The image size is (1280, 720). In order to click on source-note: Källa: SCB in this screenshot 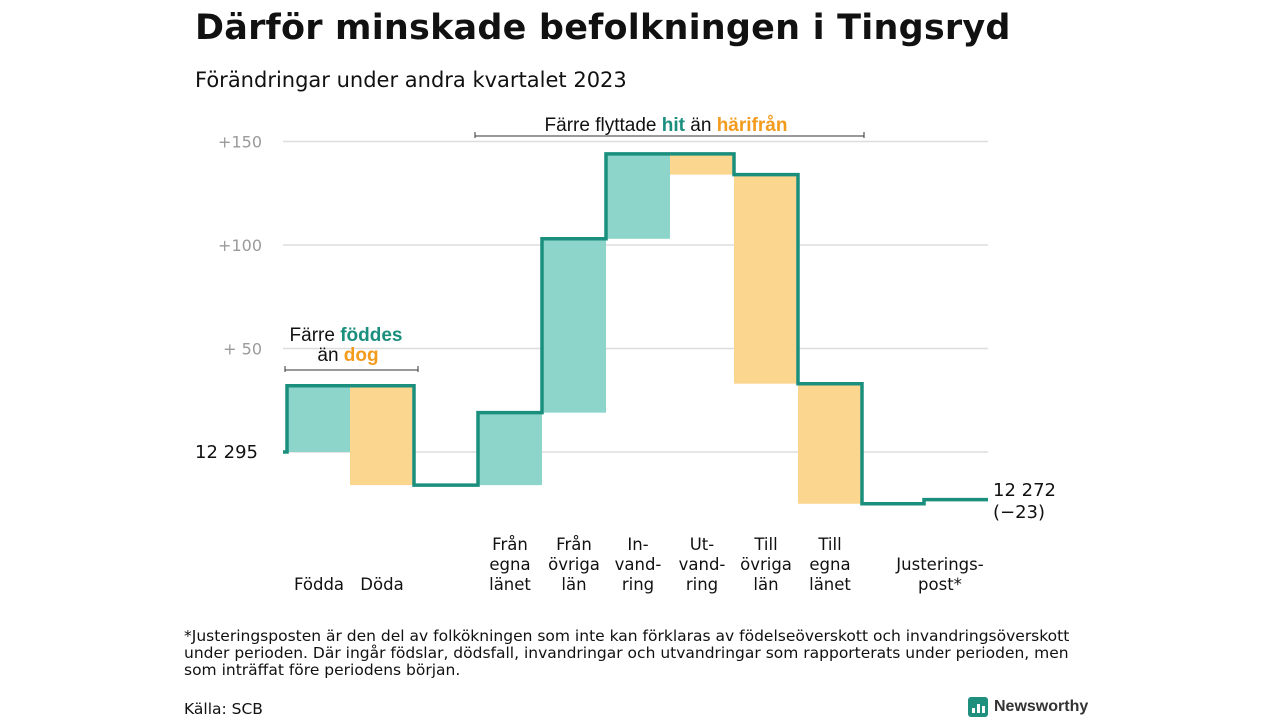, I will do `click(223, 709)`.